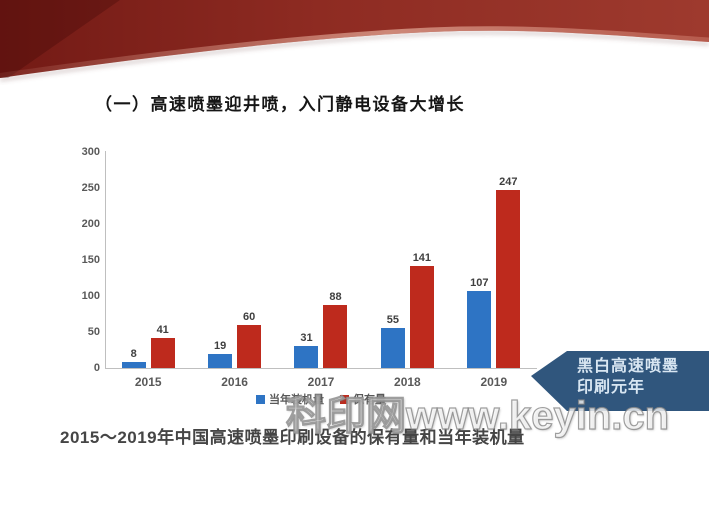  I want to click on bar-value-label: 19, so click(220, 346).